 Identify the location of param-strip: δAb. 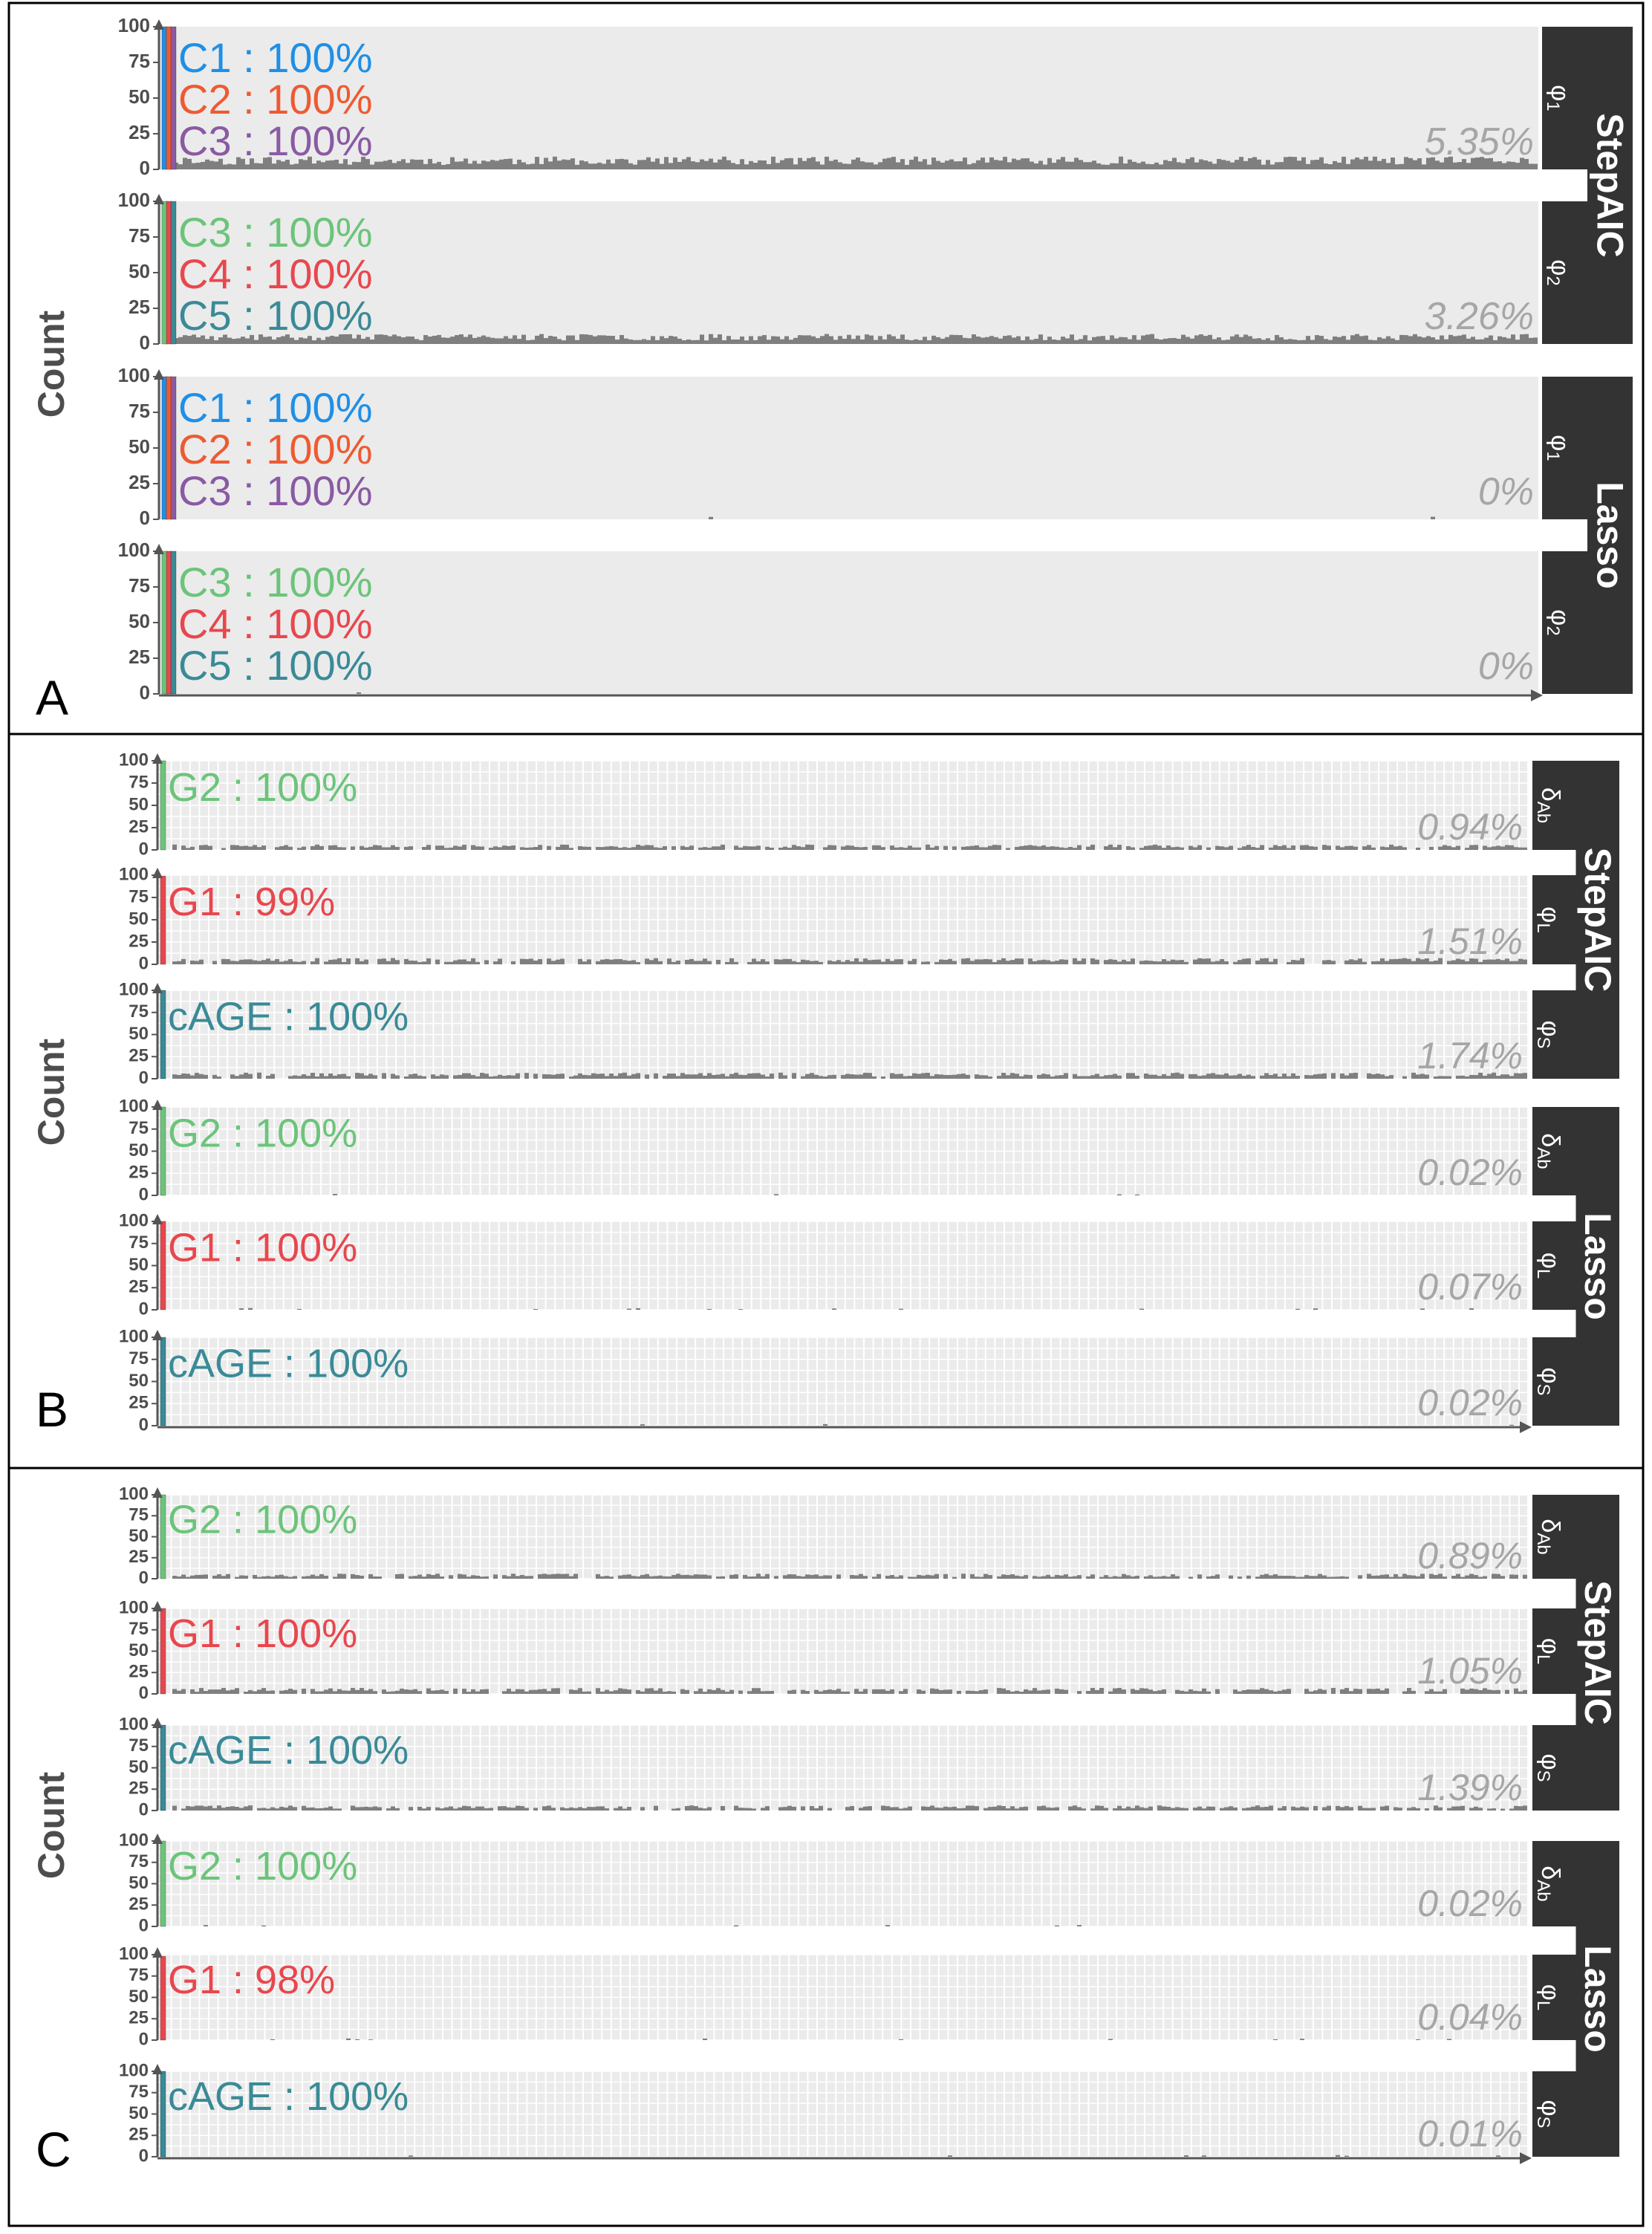
(1555, 1883).